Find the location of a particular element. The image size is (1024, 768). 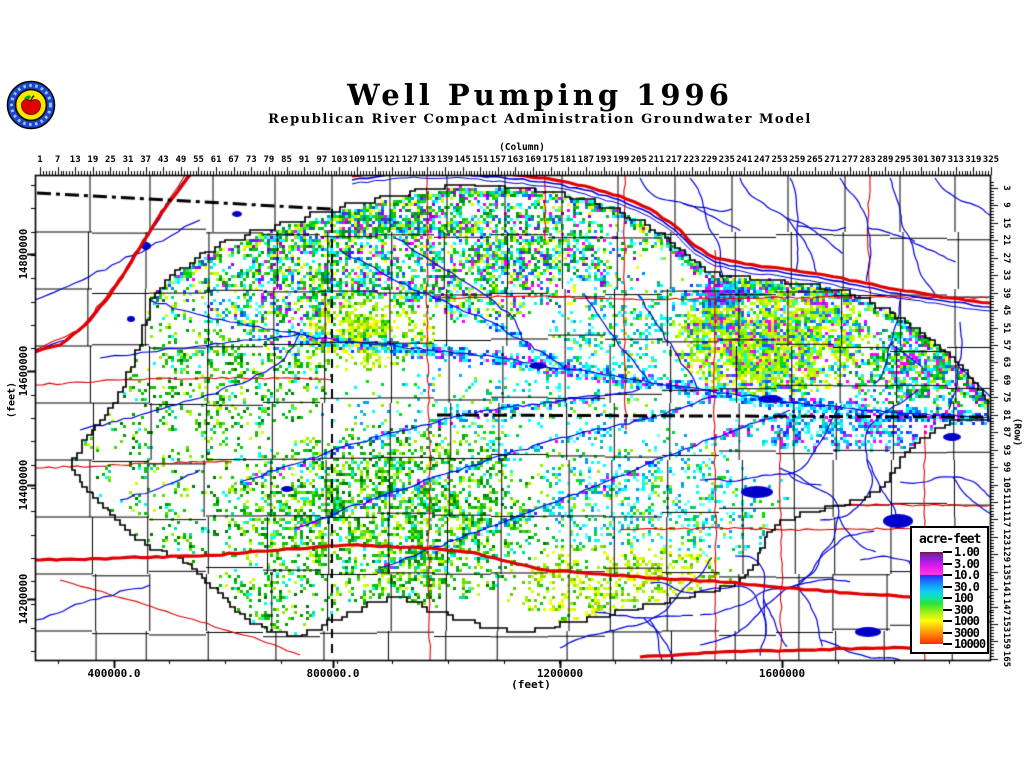

column-tick-label: 313 is located at coordinates (955, 160).